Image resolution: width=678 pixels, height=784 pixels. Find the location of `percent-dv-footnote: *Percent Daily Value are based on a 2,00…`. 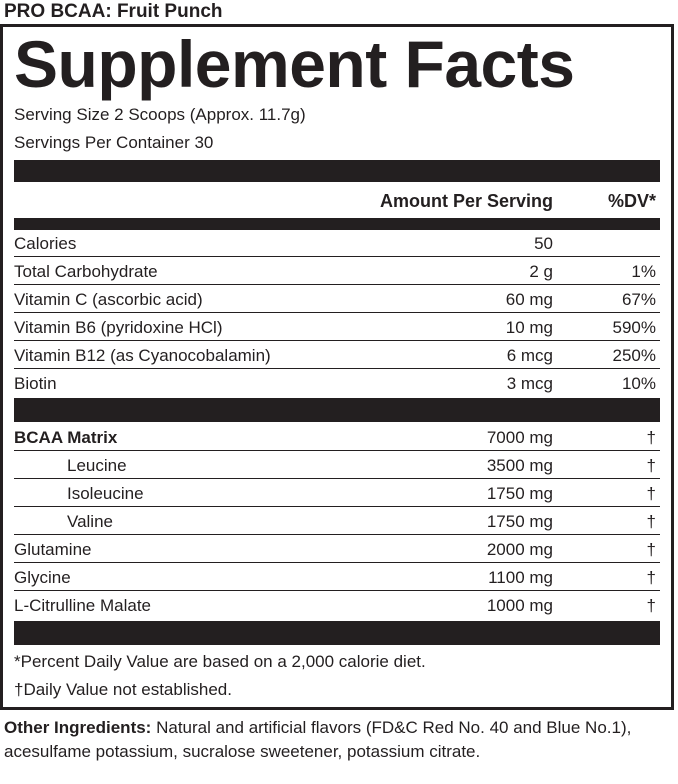

percent-dv-footnote: *Percent Daily Value are based on a 2,00… is located at coordinates (220, 661).